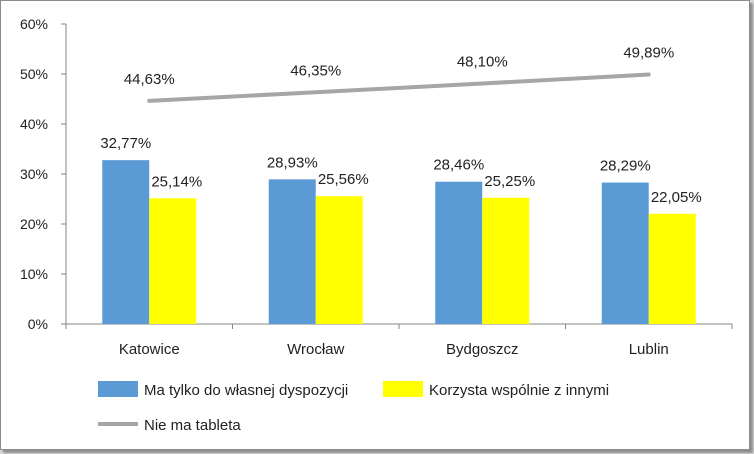  Describe the element at coordinates (149, 349) in the screenshot. I see `x-tick-label: Katowice` at that location.